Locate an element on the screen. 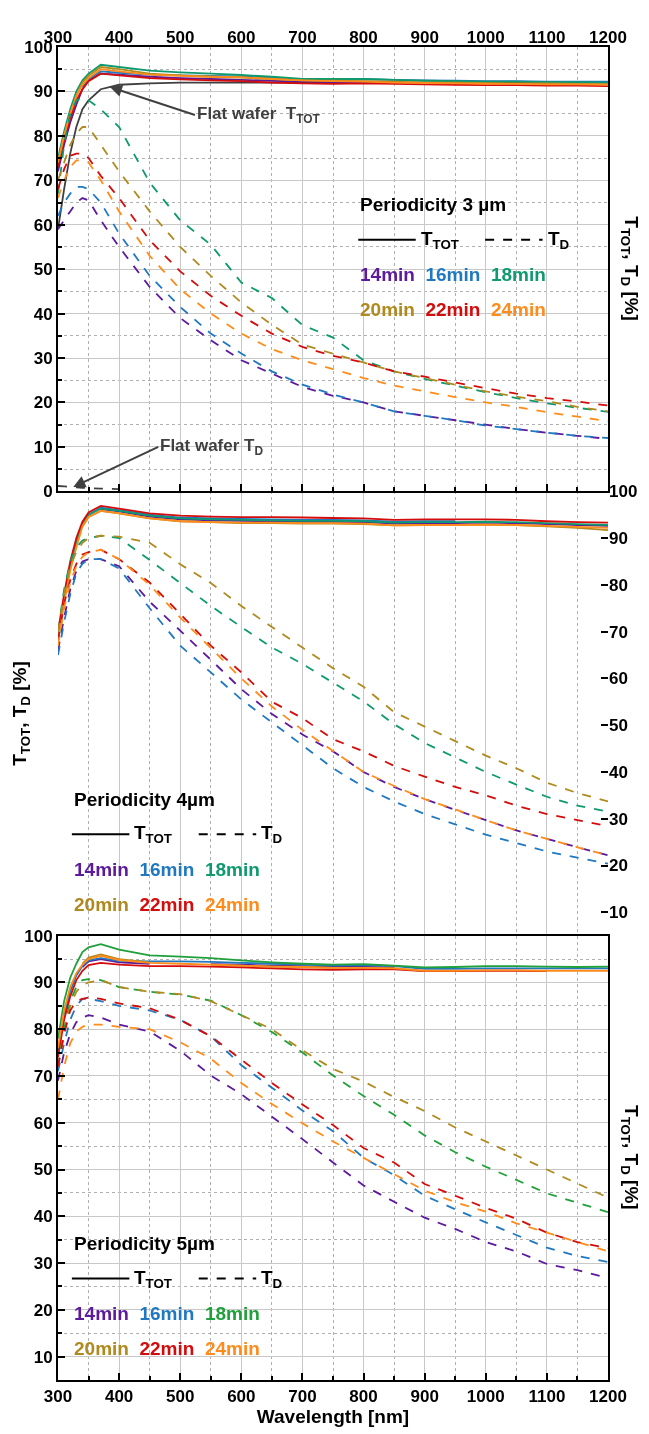 The width and height of the screenshot is (649, 1434). x-tick-label: 1200 is located at coordinates (608, 1397).